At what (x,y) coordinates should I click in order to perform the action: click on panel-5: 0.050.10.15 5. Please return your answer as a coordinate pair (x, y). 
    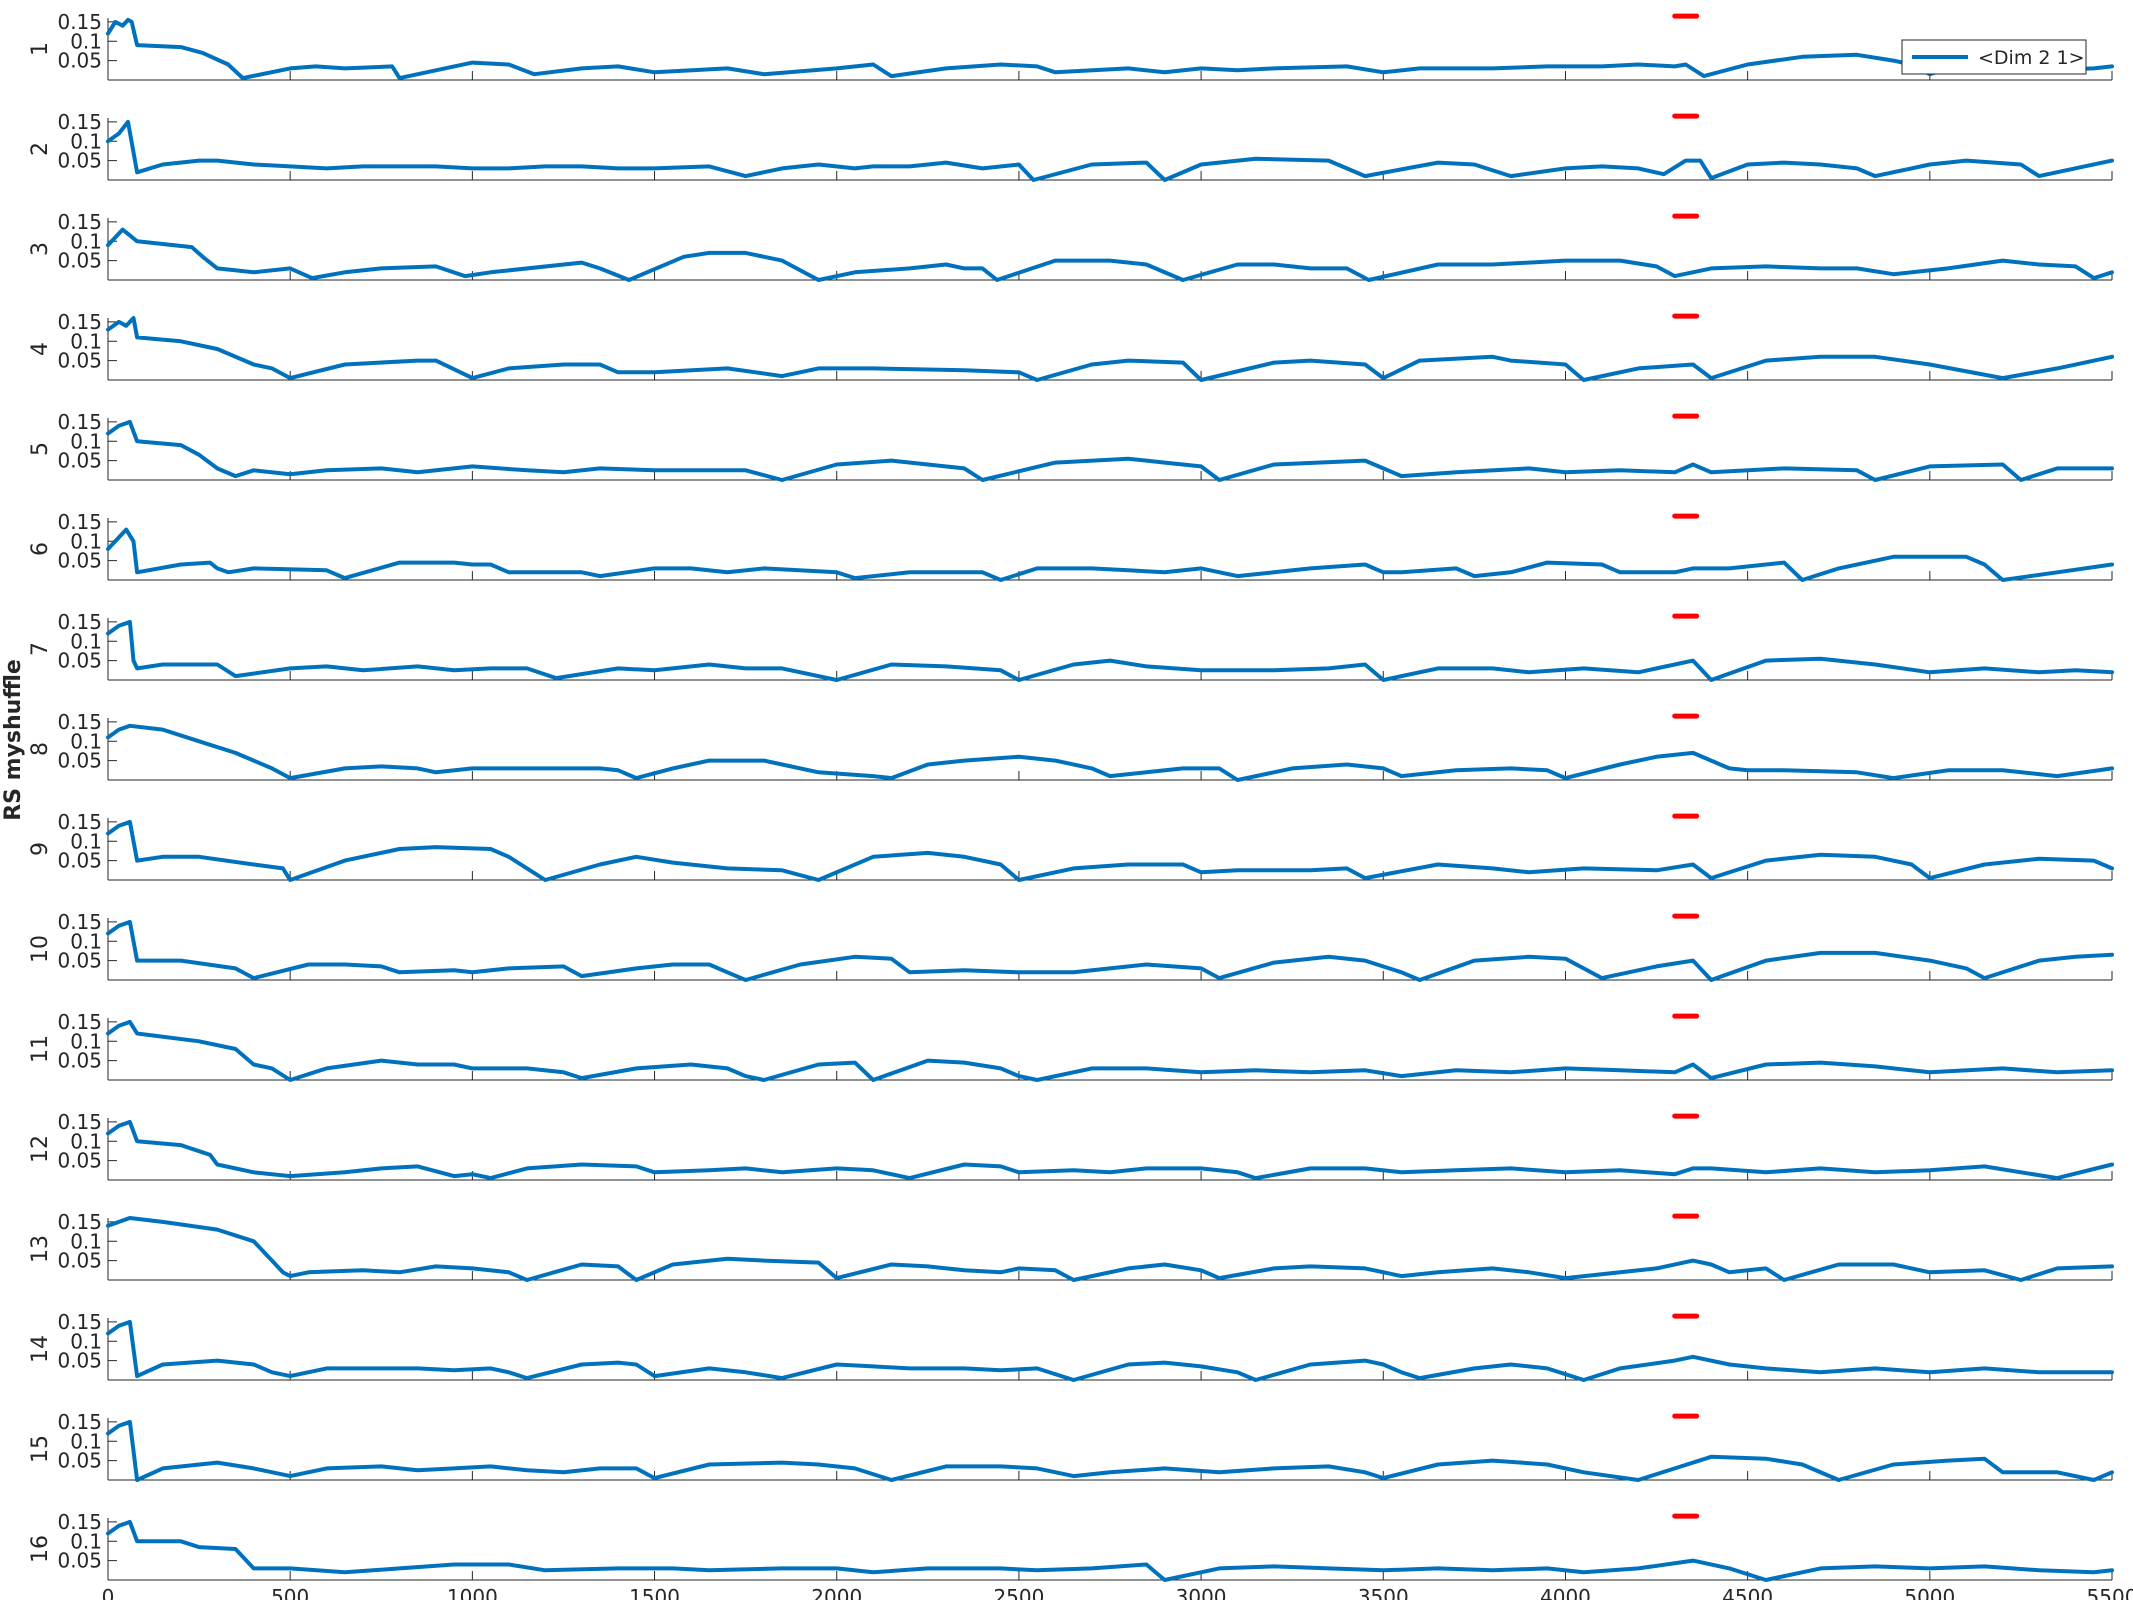
    Looking at the image, I should click on (1071, 446).